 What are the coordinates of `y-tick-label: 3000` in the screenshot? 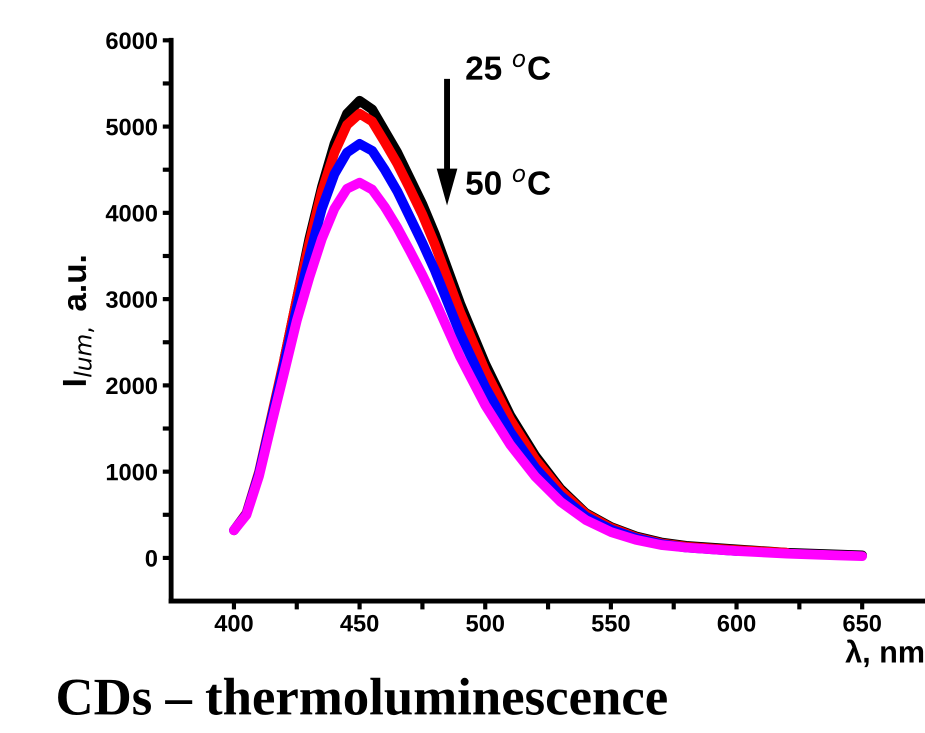 It's located at (131, 299).